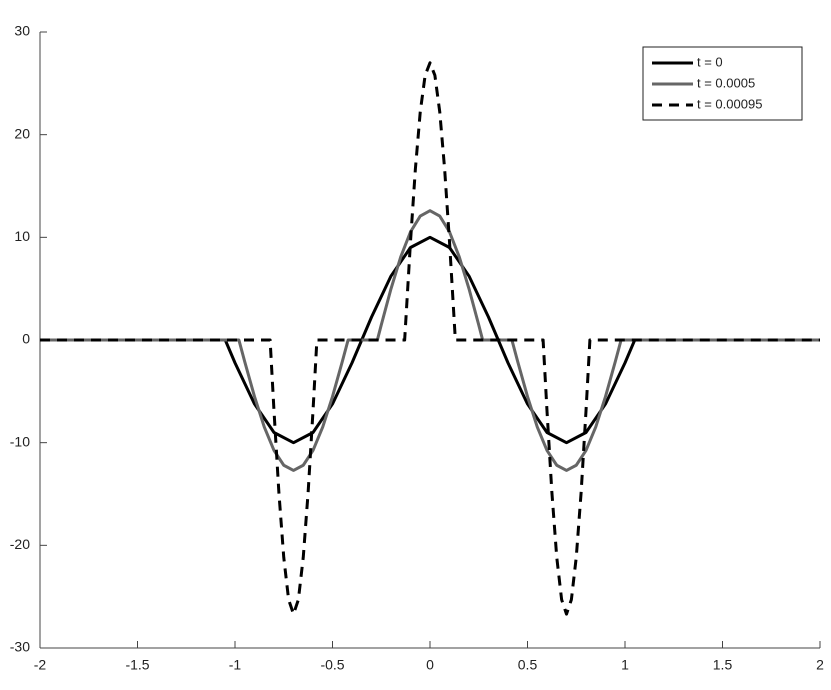  What do you see at coordinates (528, 665) in the screenshot?
I see `x-tick-label: 0.5` at bounding box center [528, 665].